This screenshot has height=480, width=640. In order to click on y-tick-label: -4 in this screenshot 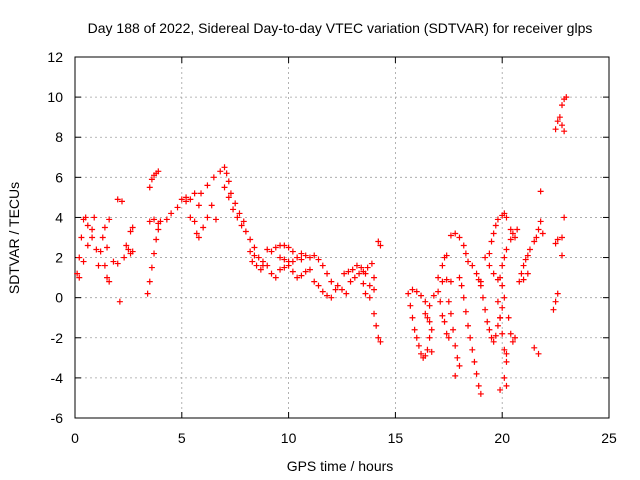, I will do `click(57, 378)`.